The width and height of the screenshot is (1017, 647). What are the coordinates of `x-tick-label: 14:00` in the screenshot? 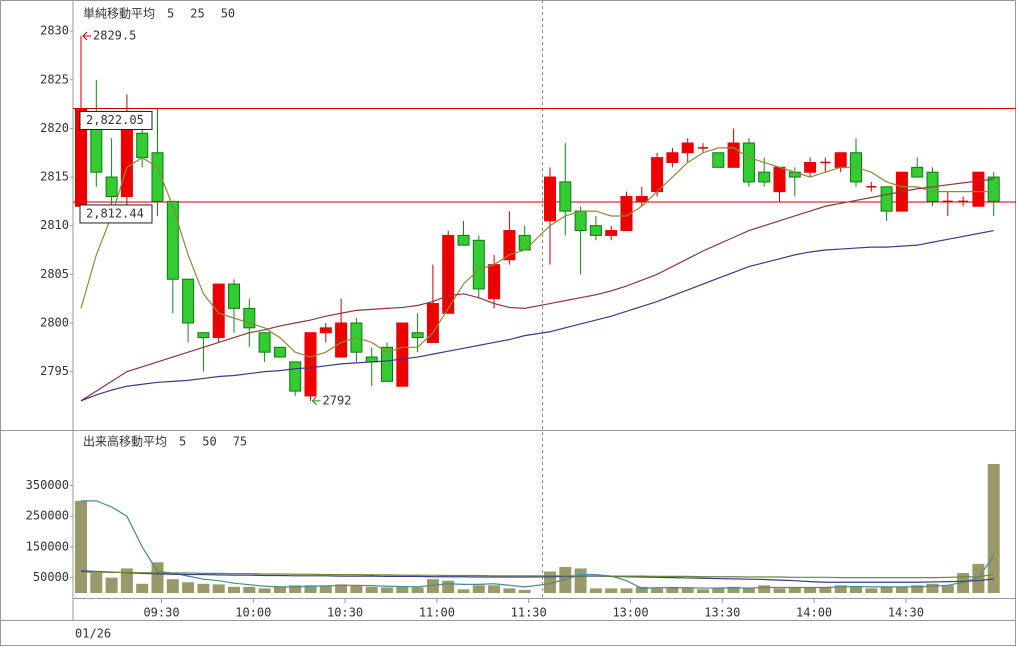 It's located at (814, 613).